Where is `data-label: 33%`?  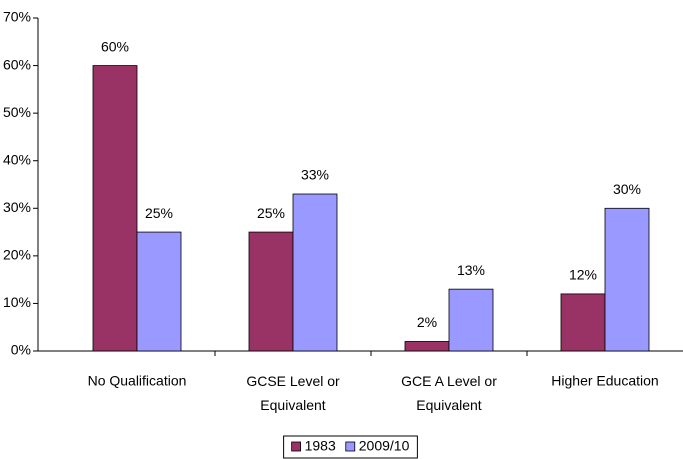
data-label: 33% is located at coordinates (315, 175).